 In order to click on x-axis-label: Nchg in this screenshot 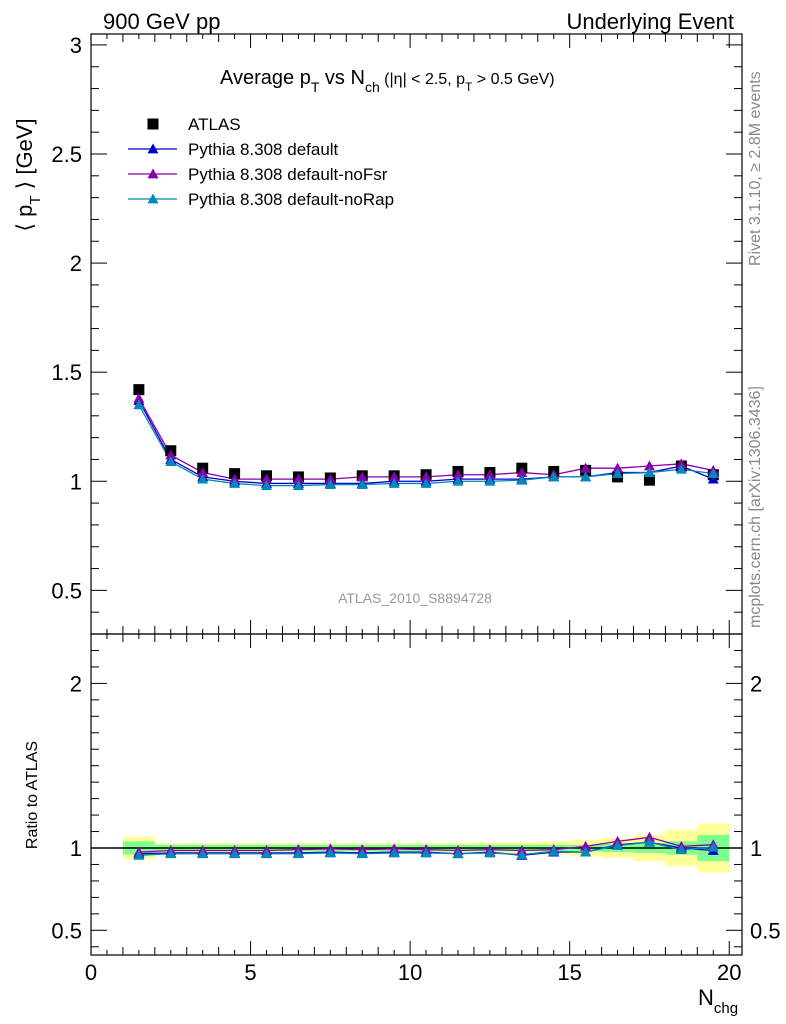, I will do `click(718, 1001)`.